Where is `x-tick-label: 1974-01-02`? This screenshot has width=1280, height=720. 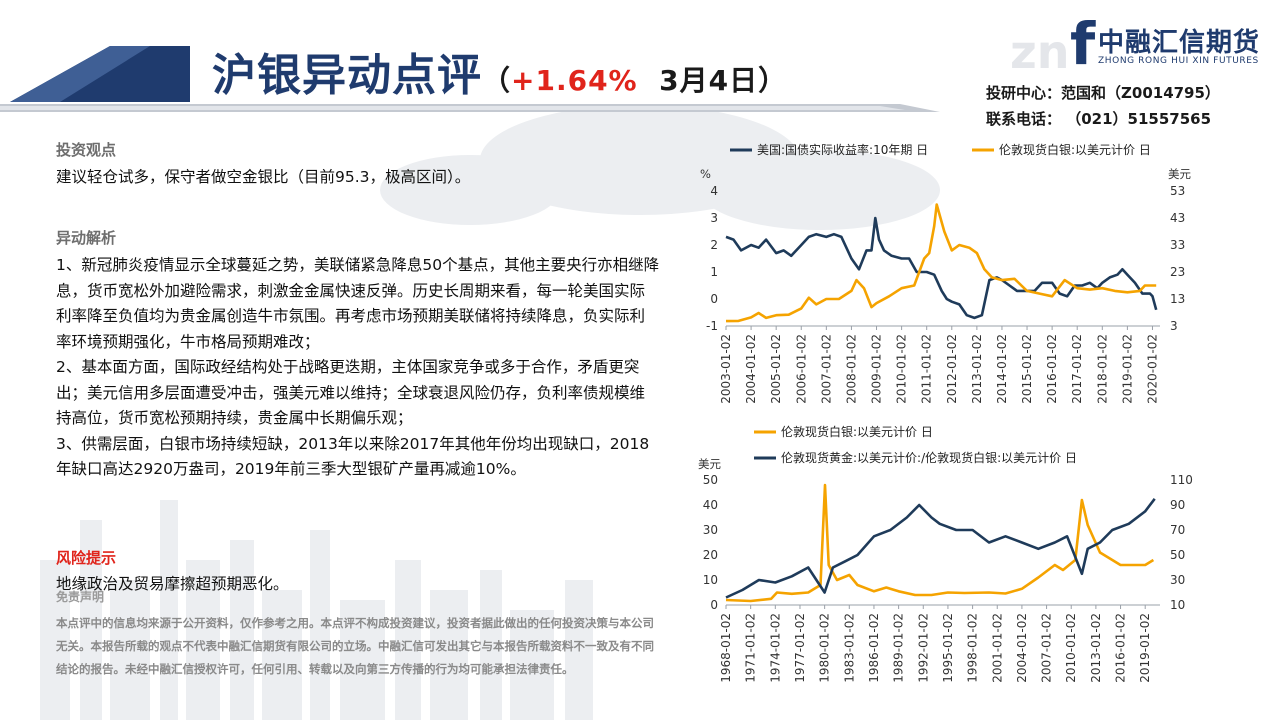 x-tick-label: 1974-01-02 is located at coordinates (775, 648).